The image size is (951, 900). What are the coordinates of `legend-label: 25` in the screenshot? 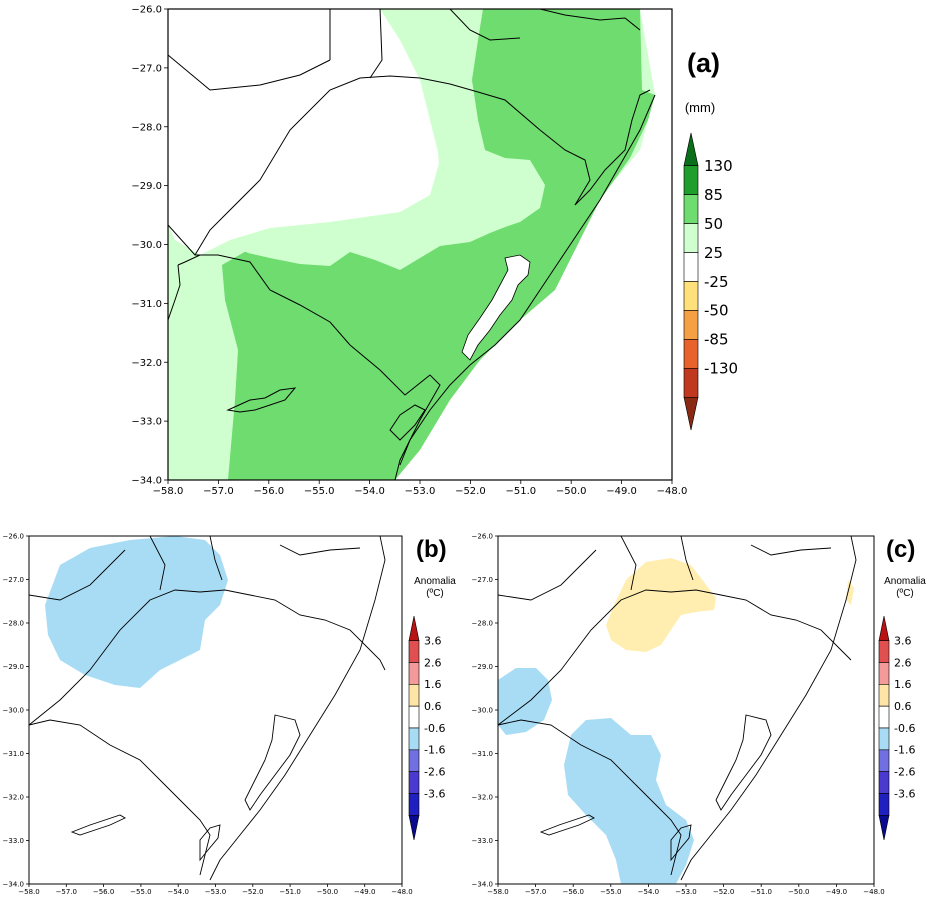 It's located at (713, 253).